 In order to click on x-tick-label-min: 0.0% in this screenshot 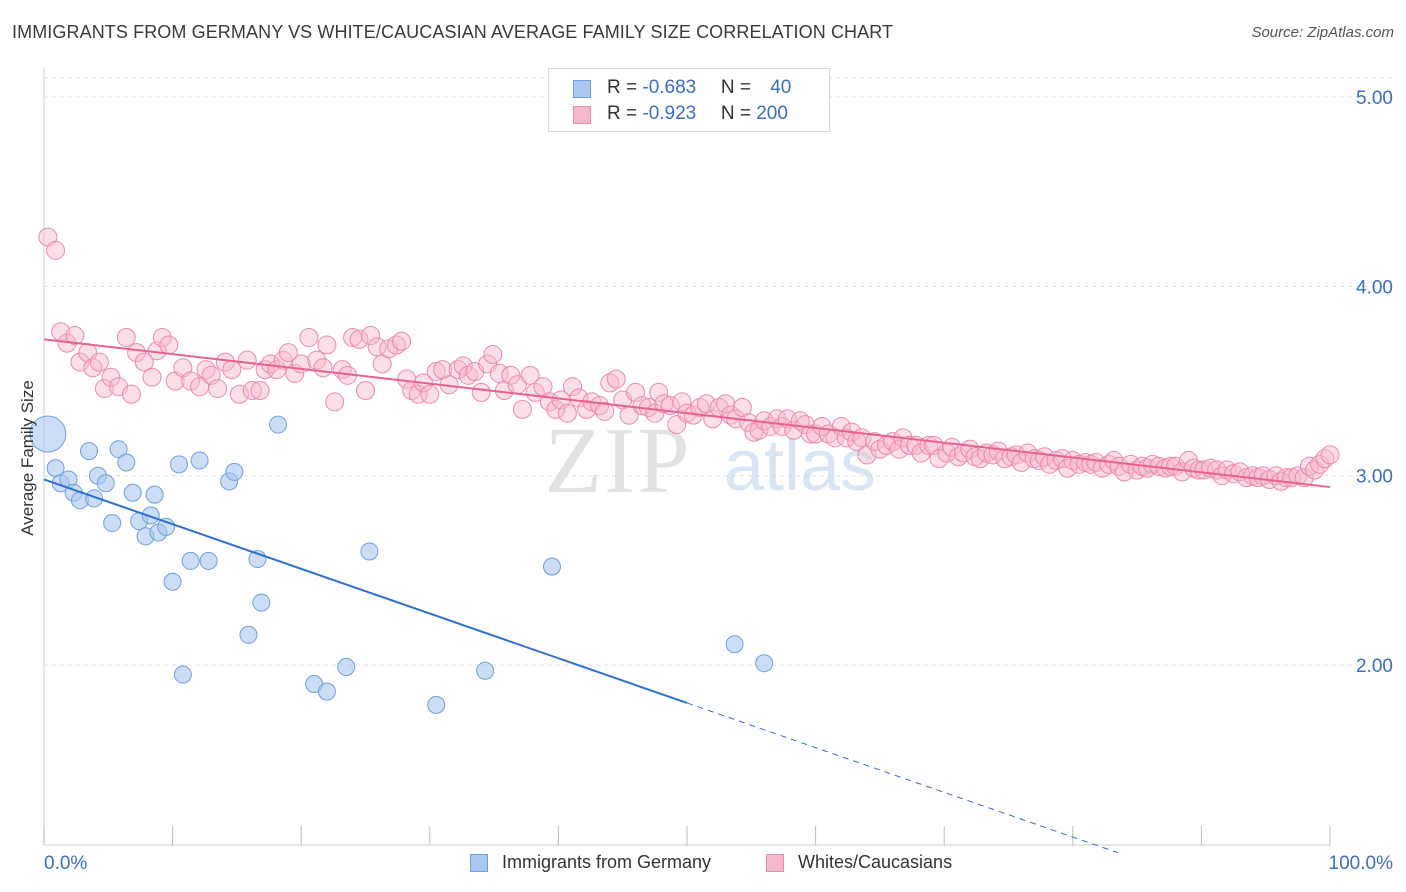, I will do `click(65, 863)`.